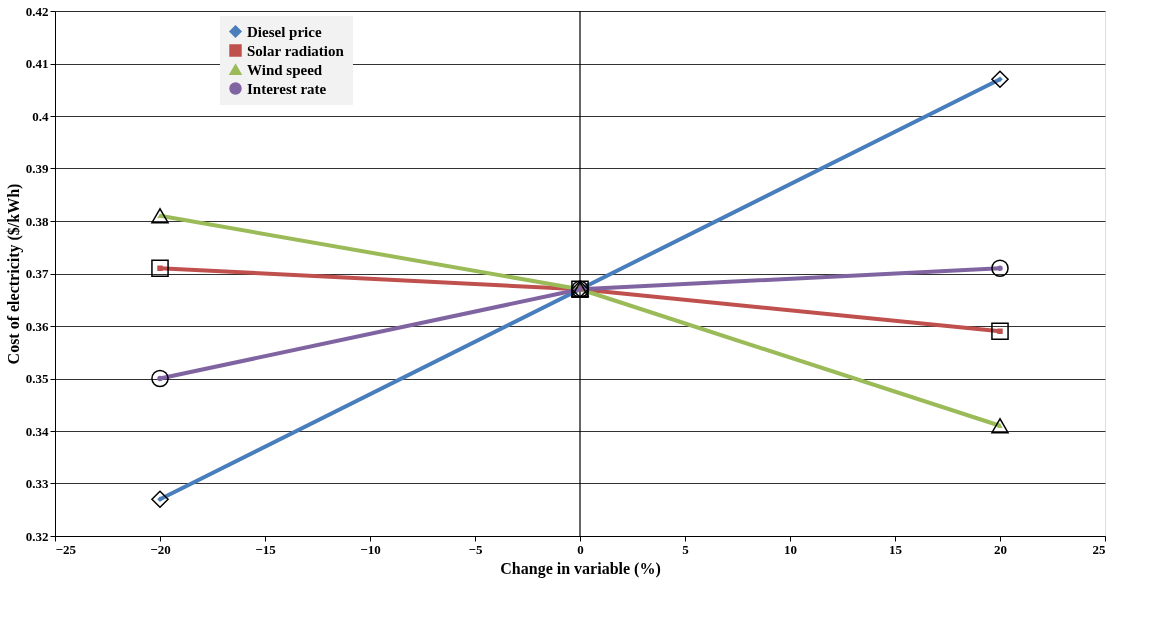  I want to click on legend-label: Diesel price, so click(284, 31).